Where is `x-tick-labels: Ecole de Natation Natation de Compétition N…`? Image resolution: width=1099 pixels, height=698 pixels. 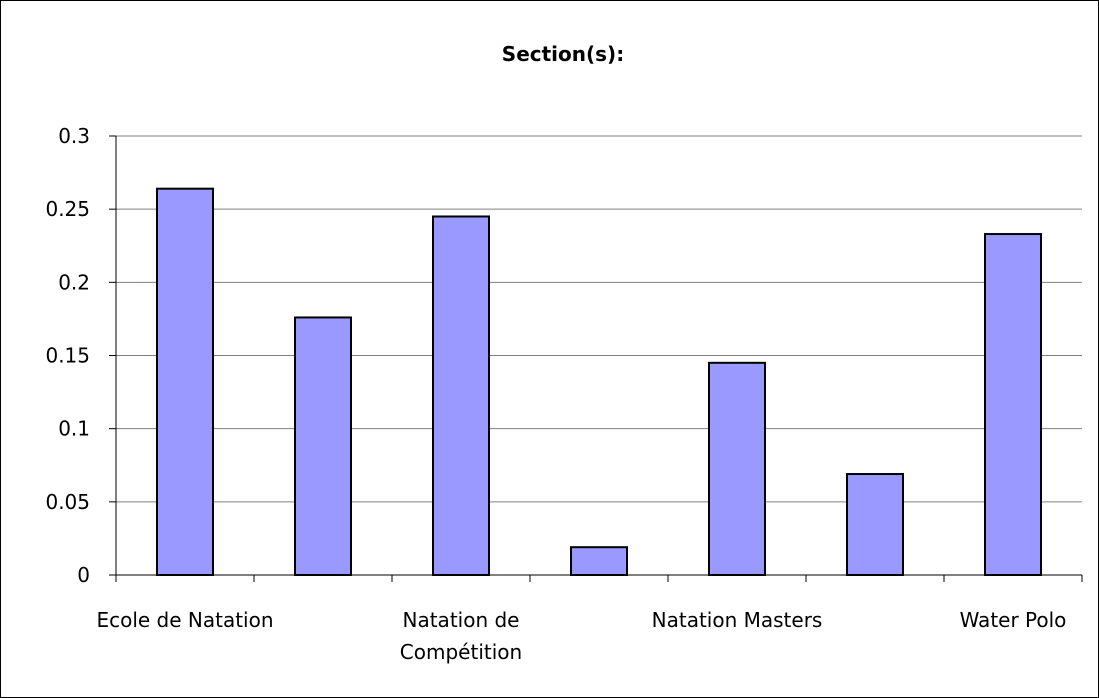 x-tick-labels: Ecole de Natation Natation de Compétition N… is located at coordinates (581, 636).